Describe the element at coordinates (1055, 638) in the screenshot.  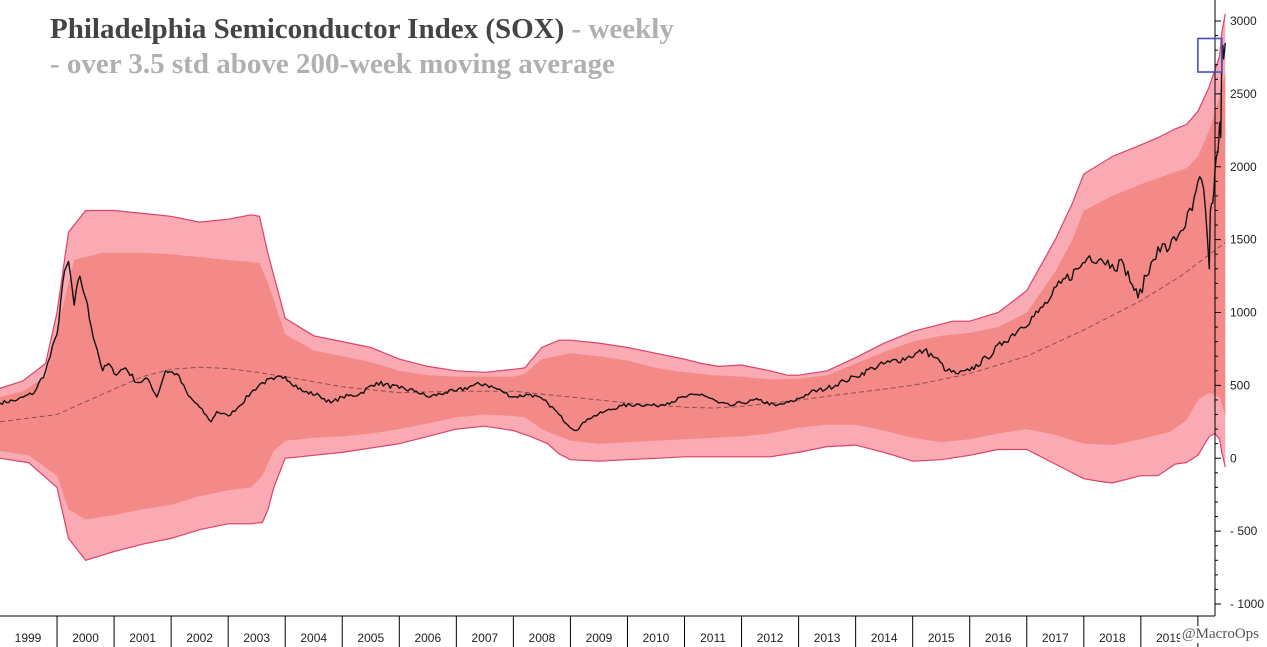
I see `x-tick-label: 2017` at that location.